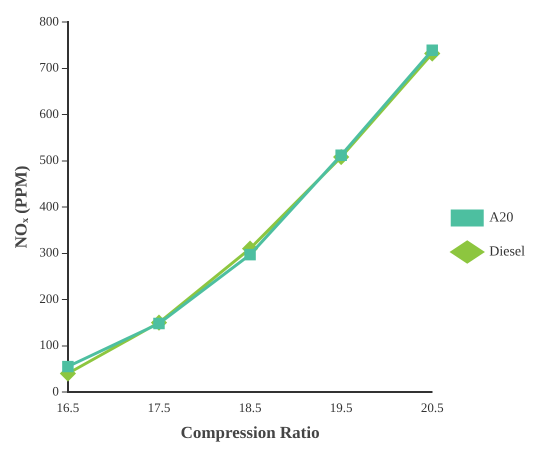  Describe the element at coordinates (49, 160) in the screenshot. I see `y-tick-label: 500` at that location.